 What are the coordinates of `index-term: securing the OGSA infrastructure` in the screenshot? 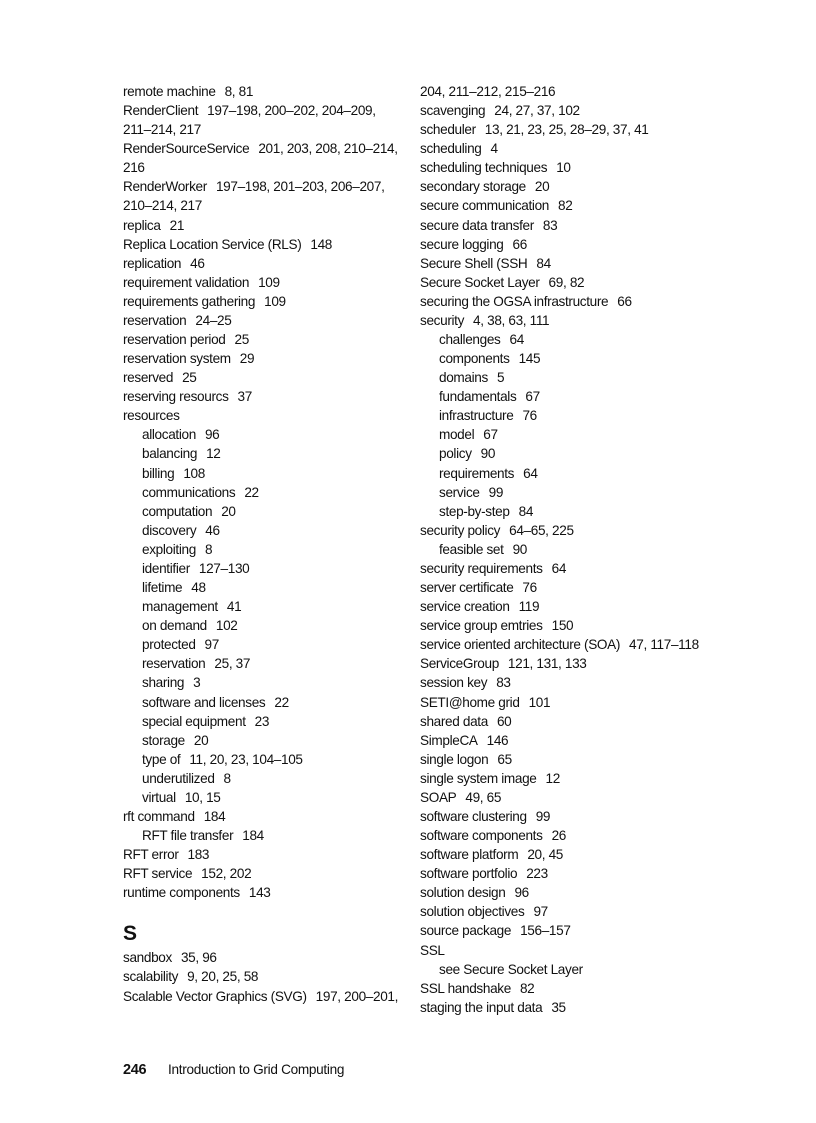 It's located at (514, 301).